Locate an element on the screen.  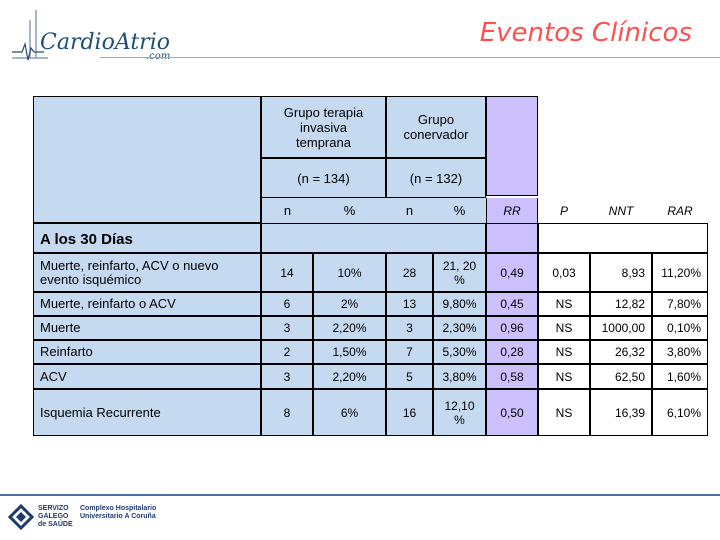
row-label: Muerte, reinfarto o ACV is located at coordinates (147, 304).